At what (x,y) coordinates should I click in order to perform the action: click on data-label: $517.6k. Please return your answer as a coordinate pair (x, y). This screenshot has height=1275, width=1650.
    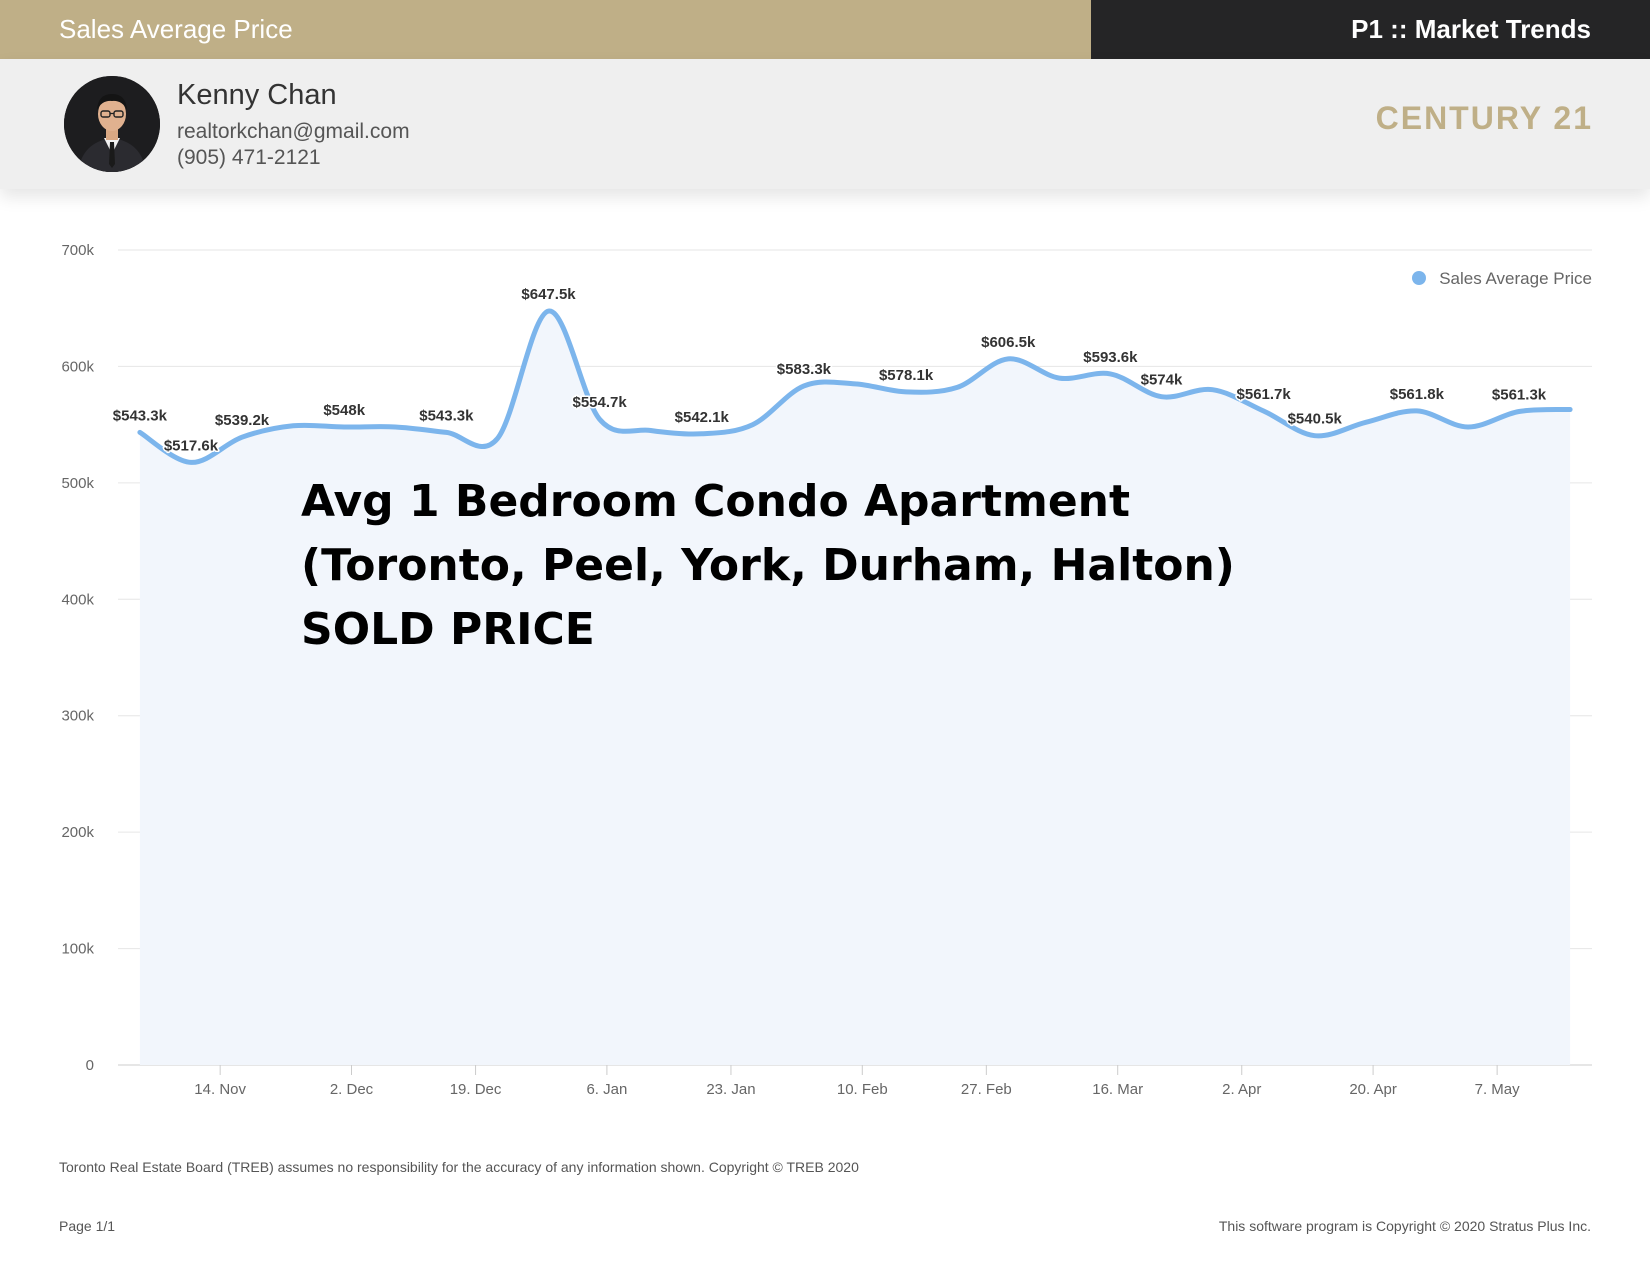
    Looking at the image, I should click on (191, 445).